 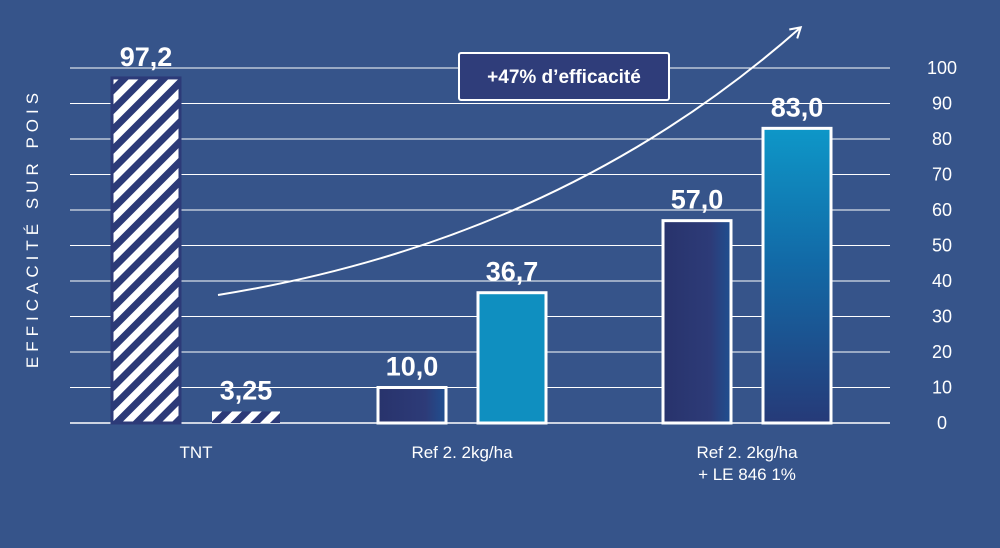 What do you see at coordinates (942, 281) in the screenshot?
I see `y-tick-label: 40` at bounding box center [942, 281].